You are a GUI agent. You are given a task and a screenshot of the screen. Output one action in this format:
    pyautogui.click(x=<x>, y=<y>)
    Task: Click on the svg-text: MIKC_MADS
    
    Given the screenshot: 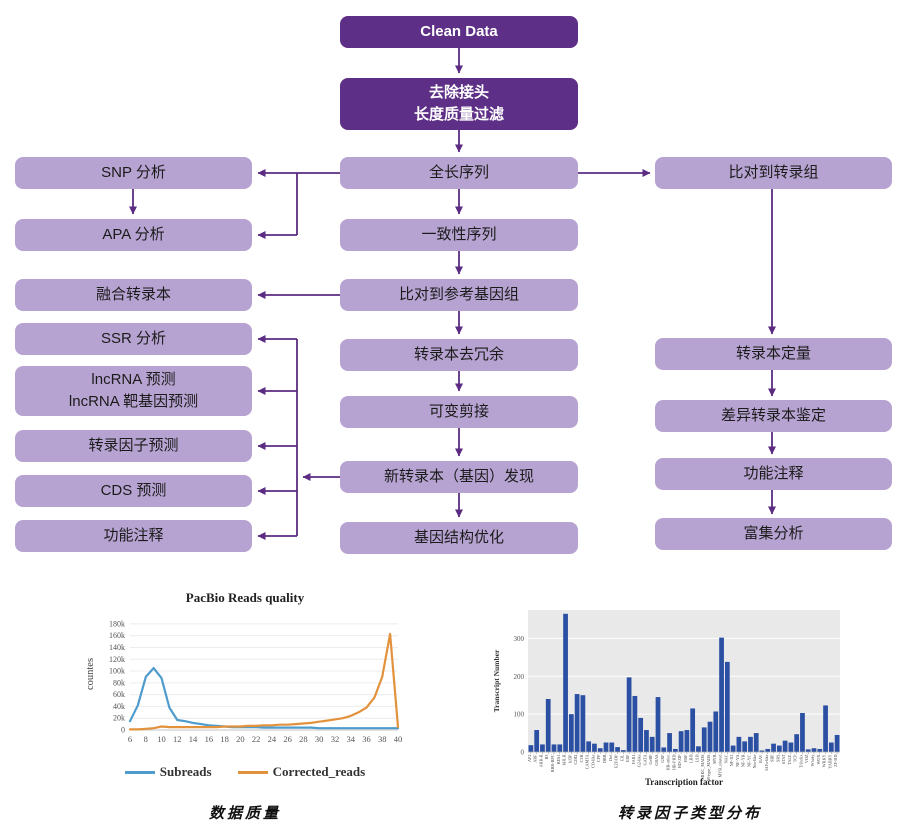 What is the action you would take?
    pyautogui.click(x=702, y=767)
    